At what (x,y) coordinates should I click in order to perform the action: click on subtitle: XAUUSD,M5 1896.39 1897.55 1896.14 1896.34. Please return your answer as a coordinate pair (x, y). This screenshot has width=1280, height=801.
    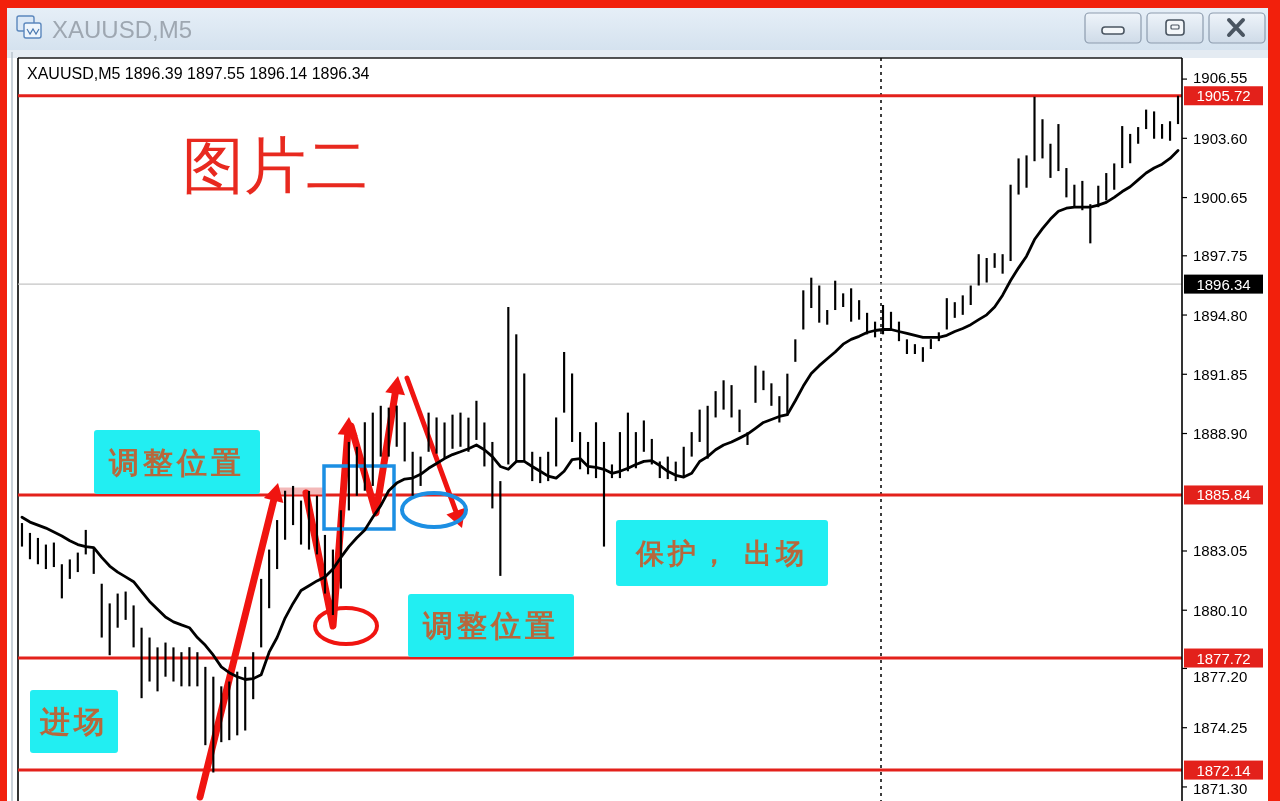
    Looking at the image, I should click on (198, 73).